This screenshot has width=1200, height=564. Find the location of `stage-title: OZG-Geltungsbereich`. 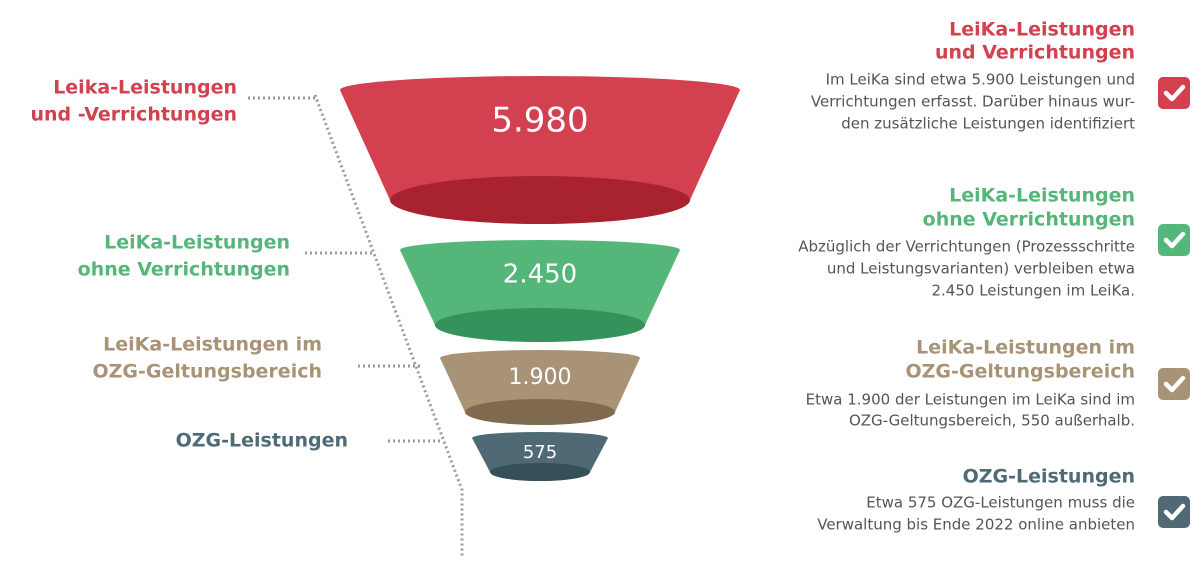

stage-title: OZG-Geltungsbereich is located at coordinates (1021, 372).